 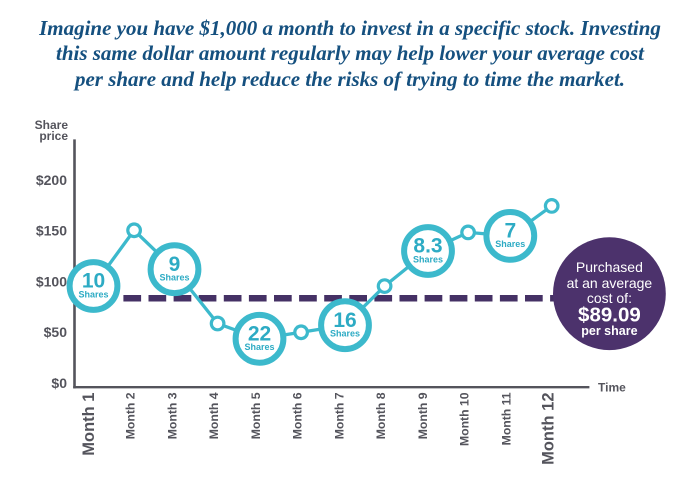 I want to click on svg-text: $89.09, so click(x=609, y=315).